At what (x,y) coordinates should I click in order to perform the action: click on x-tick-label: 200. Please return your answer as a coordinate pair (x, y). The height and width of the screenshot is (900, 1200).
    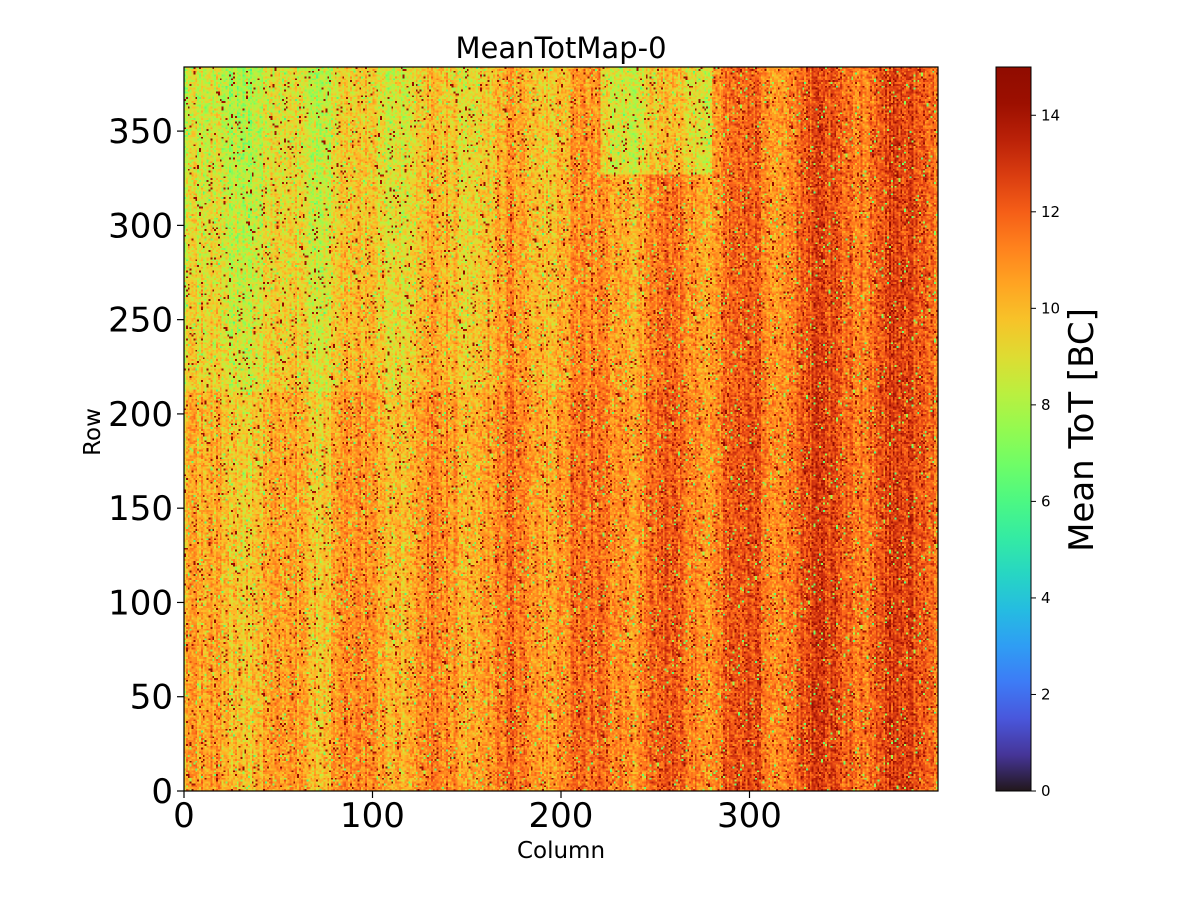
    Looking at the image, I should click on (561, 816).